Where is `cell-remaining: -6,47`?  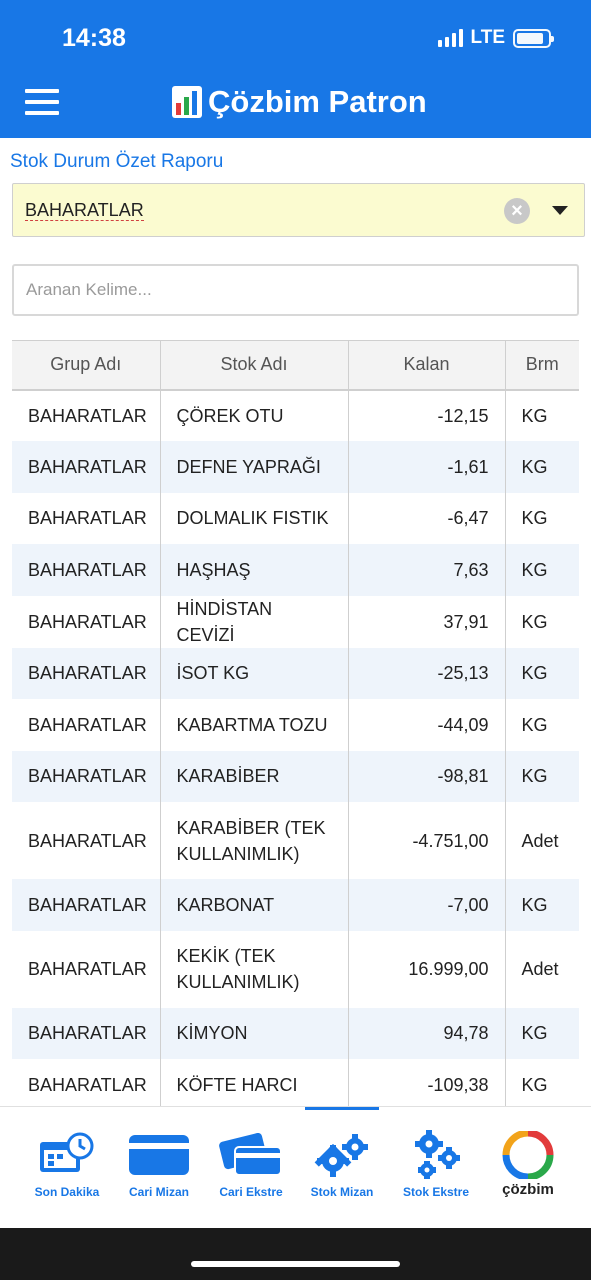
cell-remaining: -6,47 is located at coordinates (426, 518).